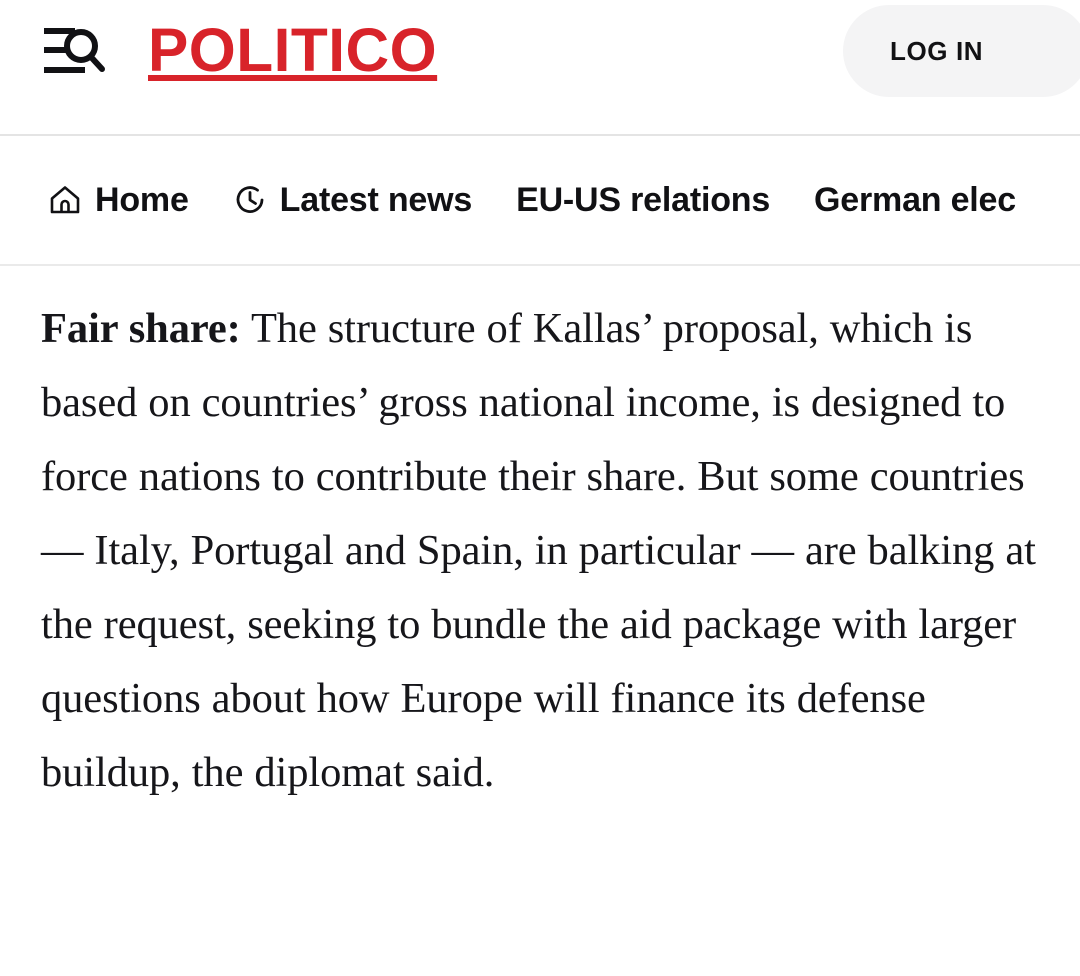  What do you see at coordinates (540, 68) in the screenshot?
I see `site-masthead: POLITICO LOG IN` at bounding box center [540, 68].